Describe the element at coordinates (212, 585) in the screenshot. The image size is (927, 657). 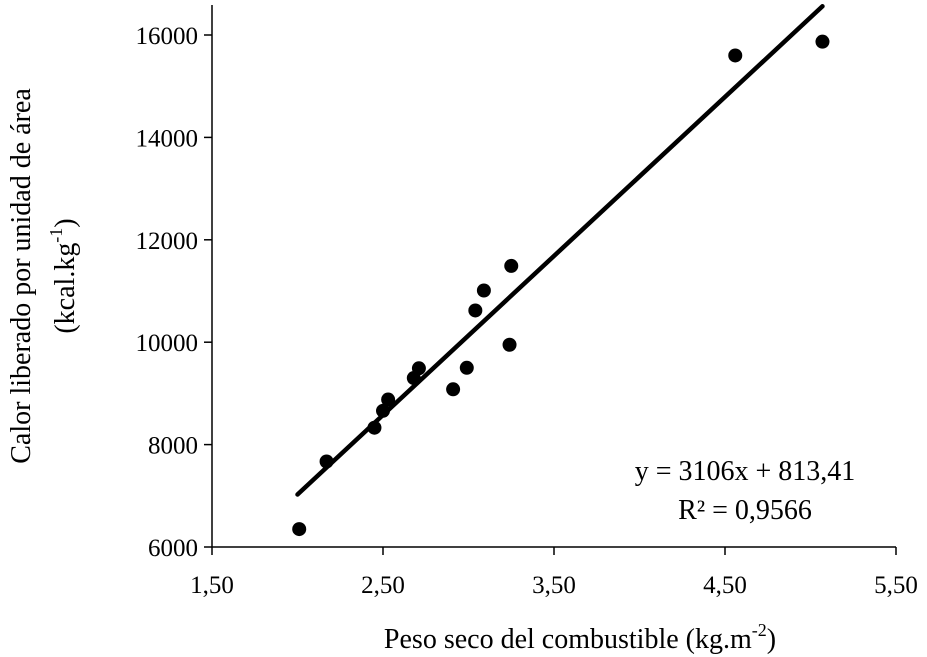
I see `x-tick-label: 1,50` at that location.